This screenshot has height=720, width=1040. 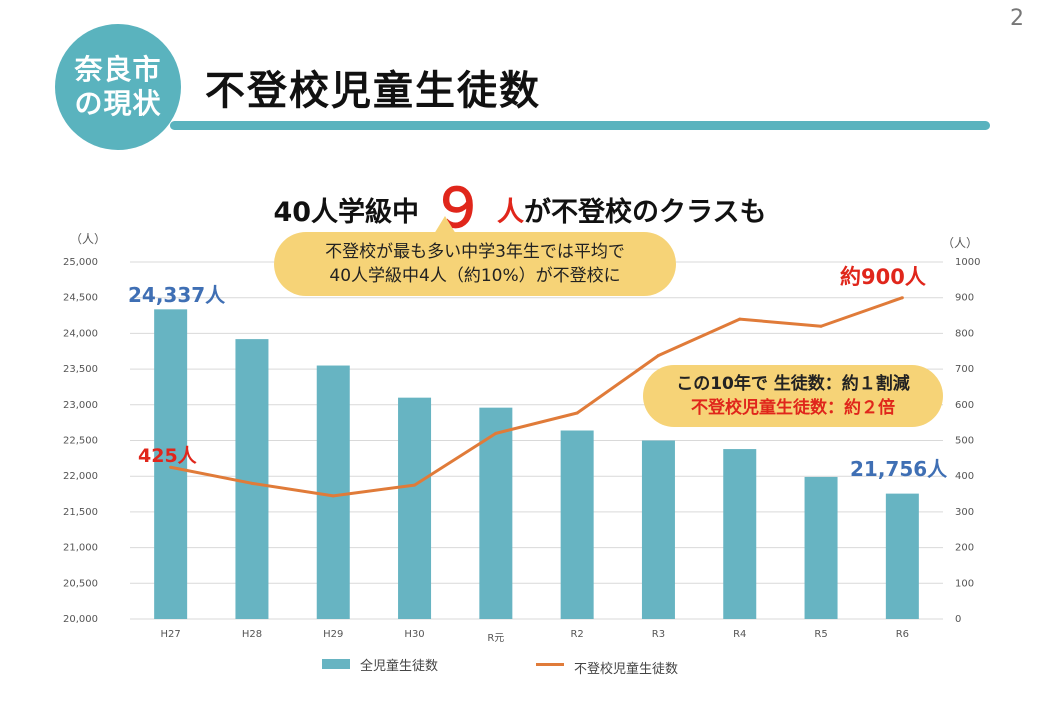 I want to click on first-truant-label: 425人, so click(x=167, y=456).